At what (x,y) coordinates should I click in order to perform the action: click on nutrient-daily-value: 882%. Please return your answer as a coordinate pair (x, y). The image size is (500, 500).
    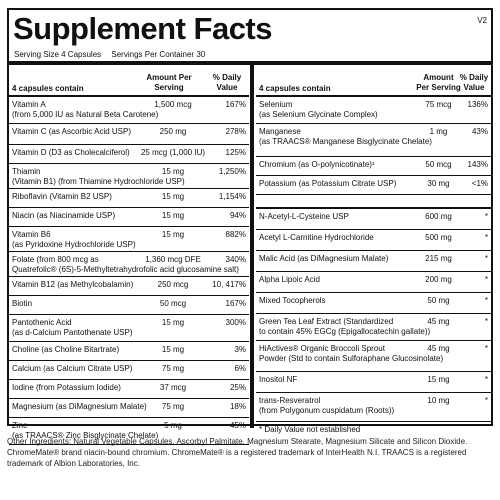
    Looking at the image, I should click on (236, 235).